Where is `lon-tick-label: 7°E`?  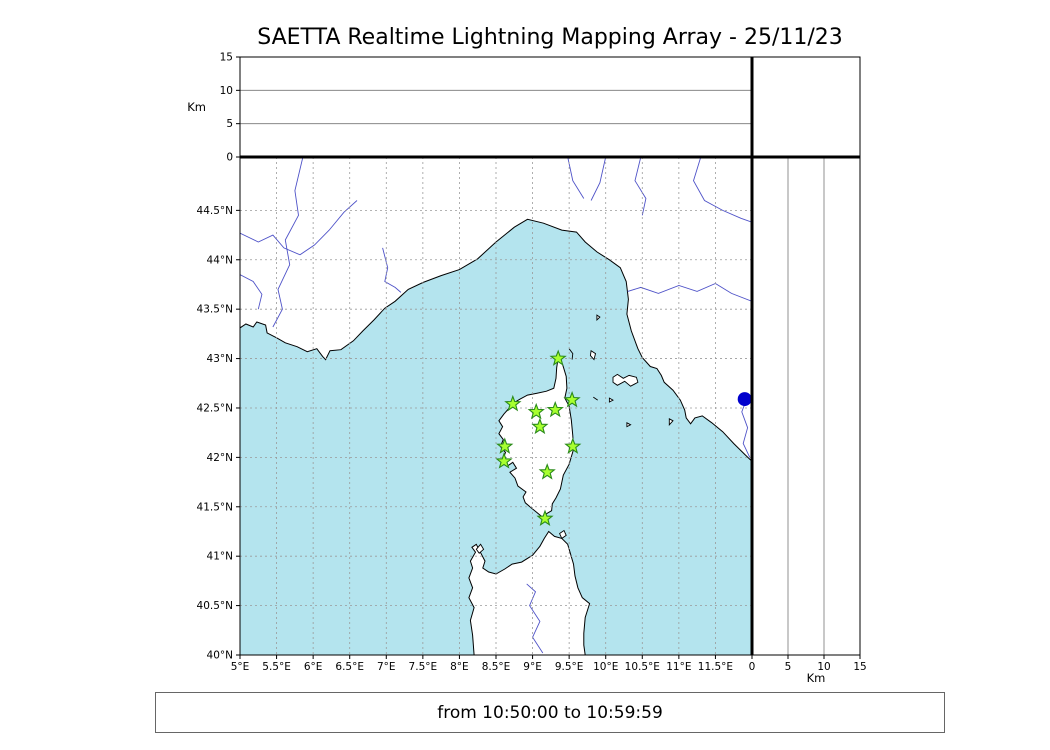
lon-tick-label: 7°E is located at coordinates (386, 667).